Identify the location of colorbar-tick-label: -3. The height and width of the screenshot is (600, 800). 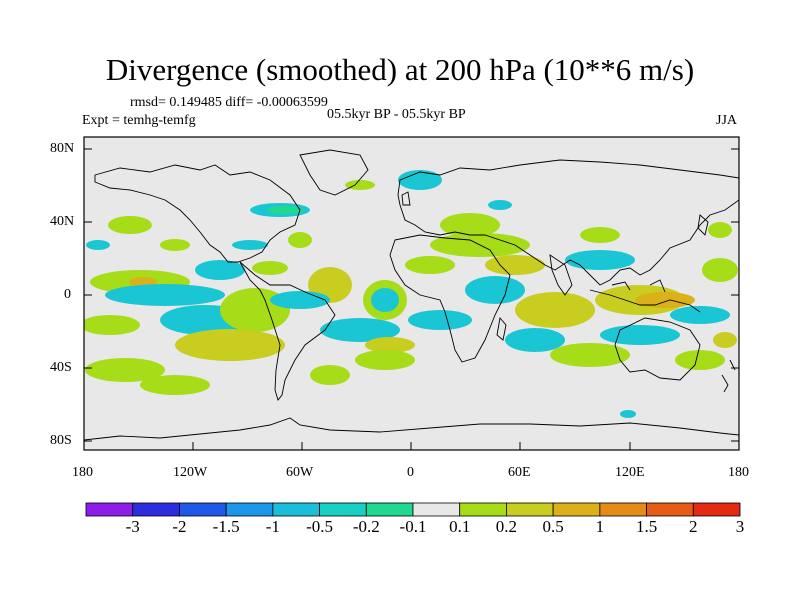
(132, 526).